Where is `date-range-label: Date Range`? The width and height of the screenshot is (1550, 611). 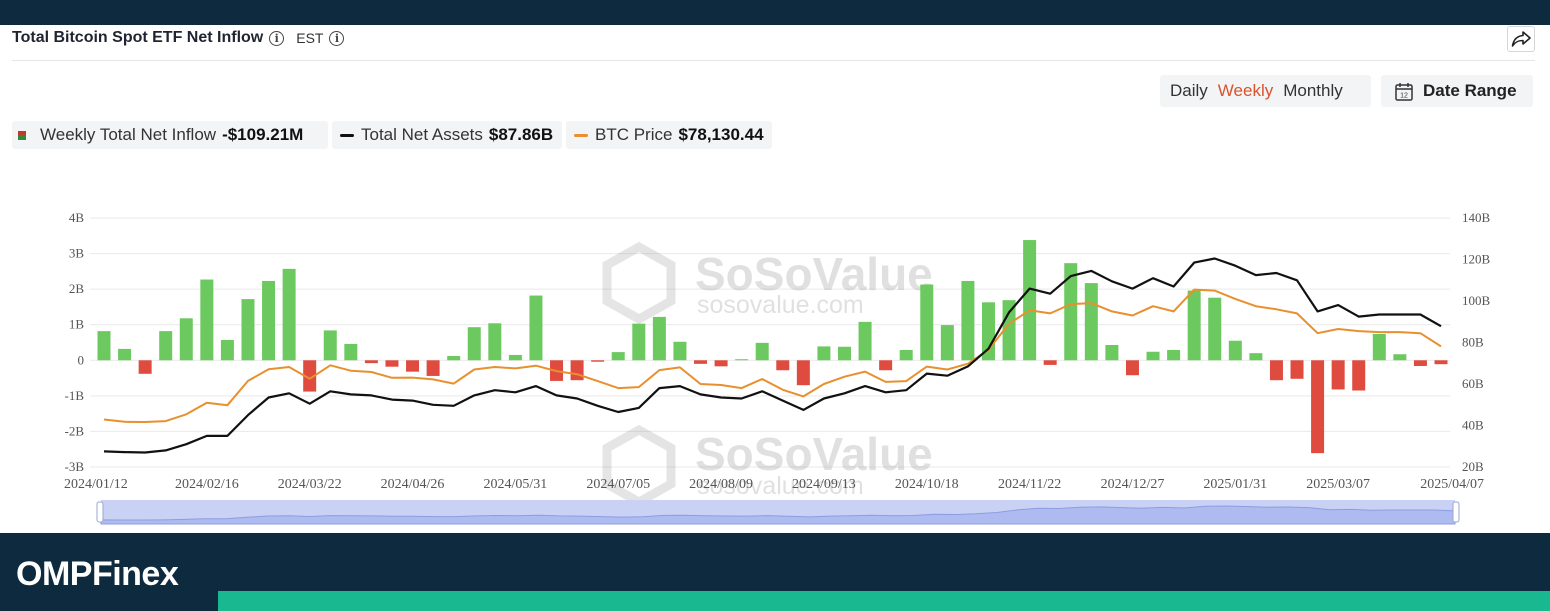 date-range-label: Date Range is located at coordinates (1470, 90).